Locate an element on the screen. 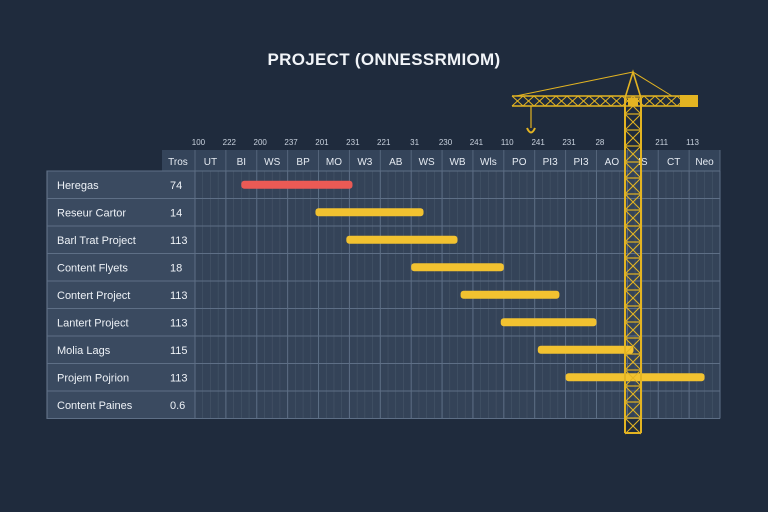 This screenshot has height=512, width=768. row-name: Heregas is located at coordinates (78, 186).